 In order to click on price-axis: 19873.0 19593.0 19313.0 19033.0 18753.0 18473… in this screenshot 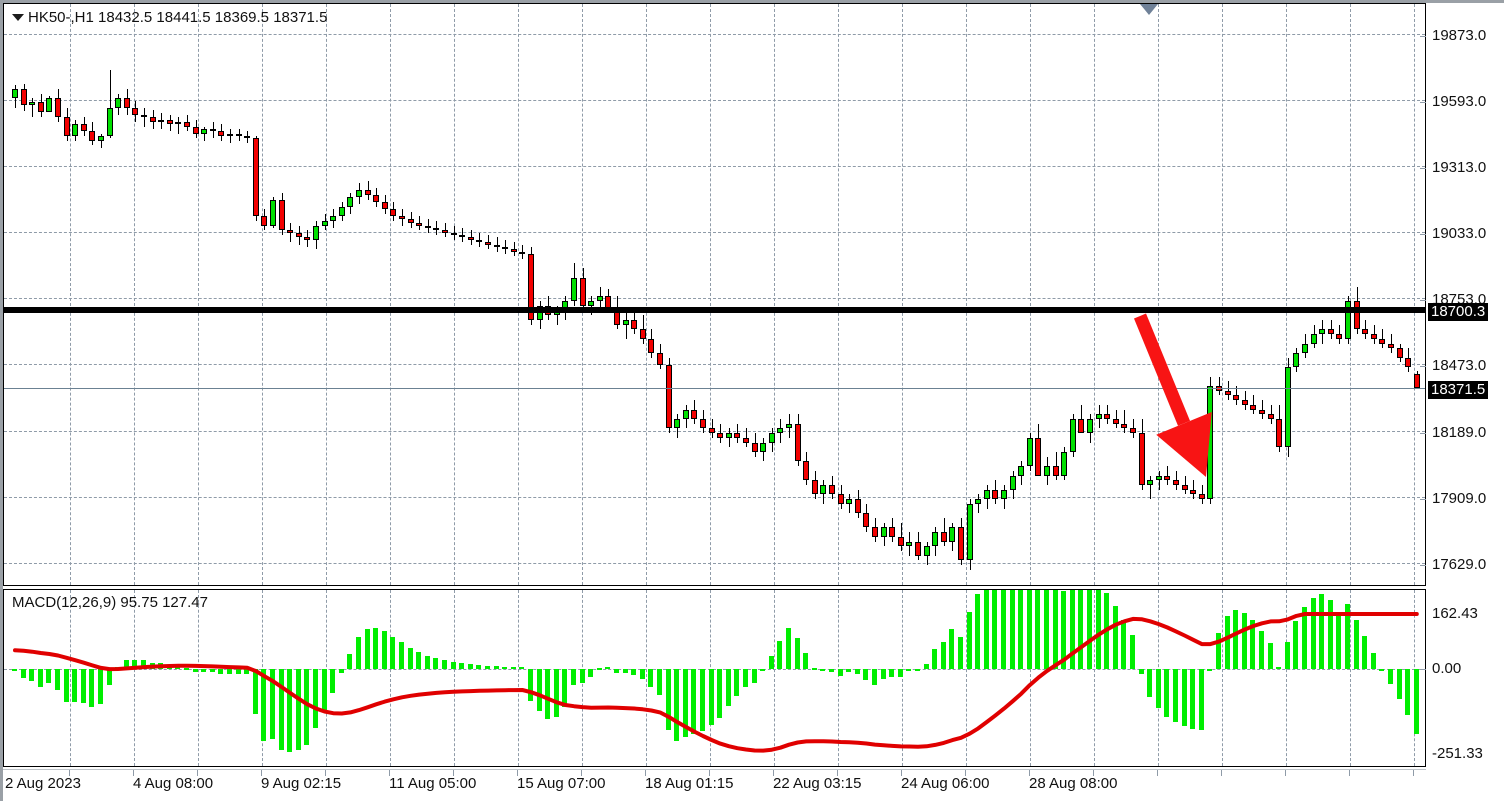, I will do `click(1462, 385)`.